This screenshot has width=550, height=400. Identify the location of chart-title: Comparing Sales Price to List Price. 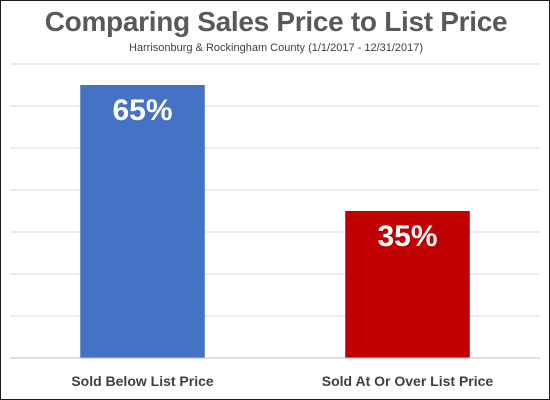
(276, 21).